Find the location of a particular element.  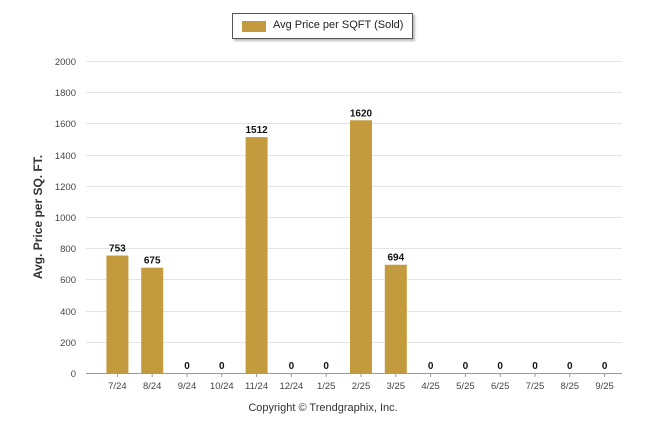

x-tick-label: 11/24 is located at coordinates (256, 386).